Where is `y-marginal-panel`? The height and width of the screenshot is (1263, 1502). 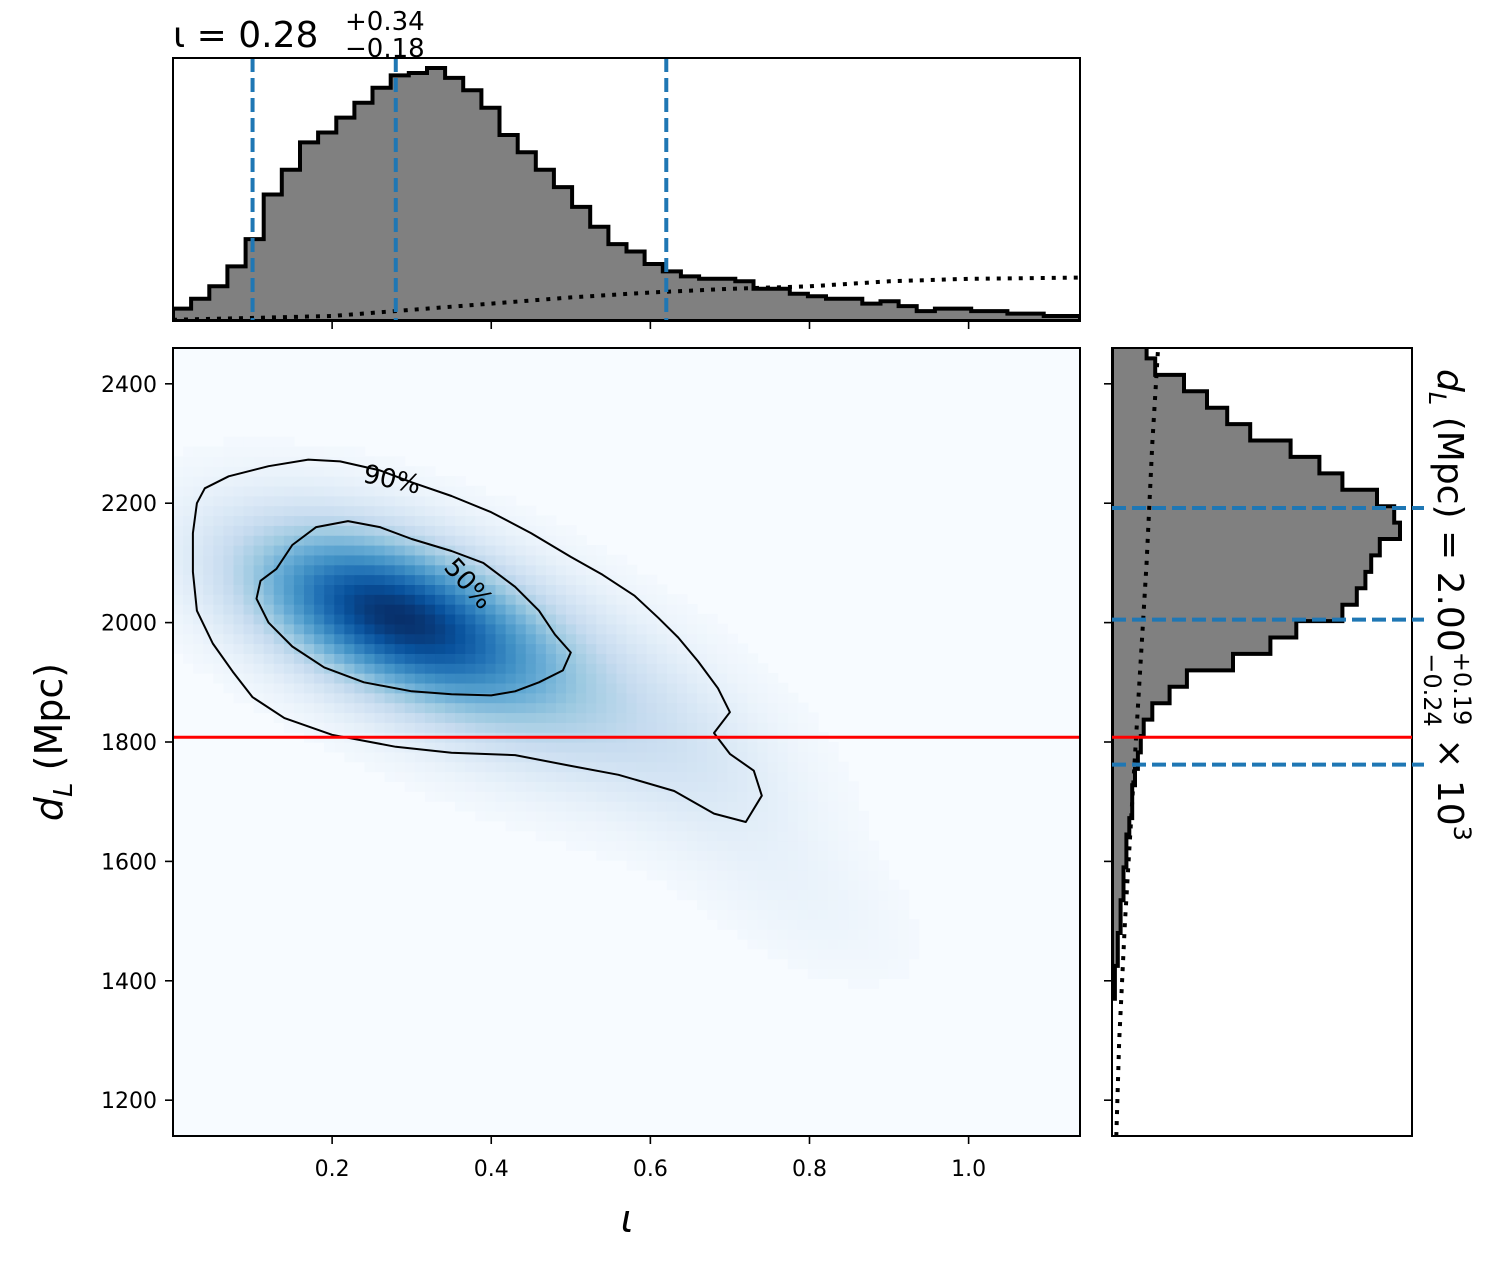
y-marginal-panel is located at coordinates (1258, 742).